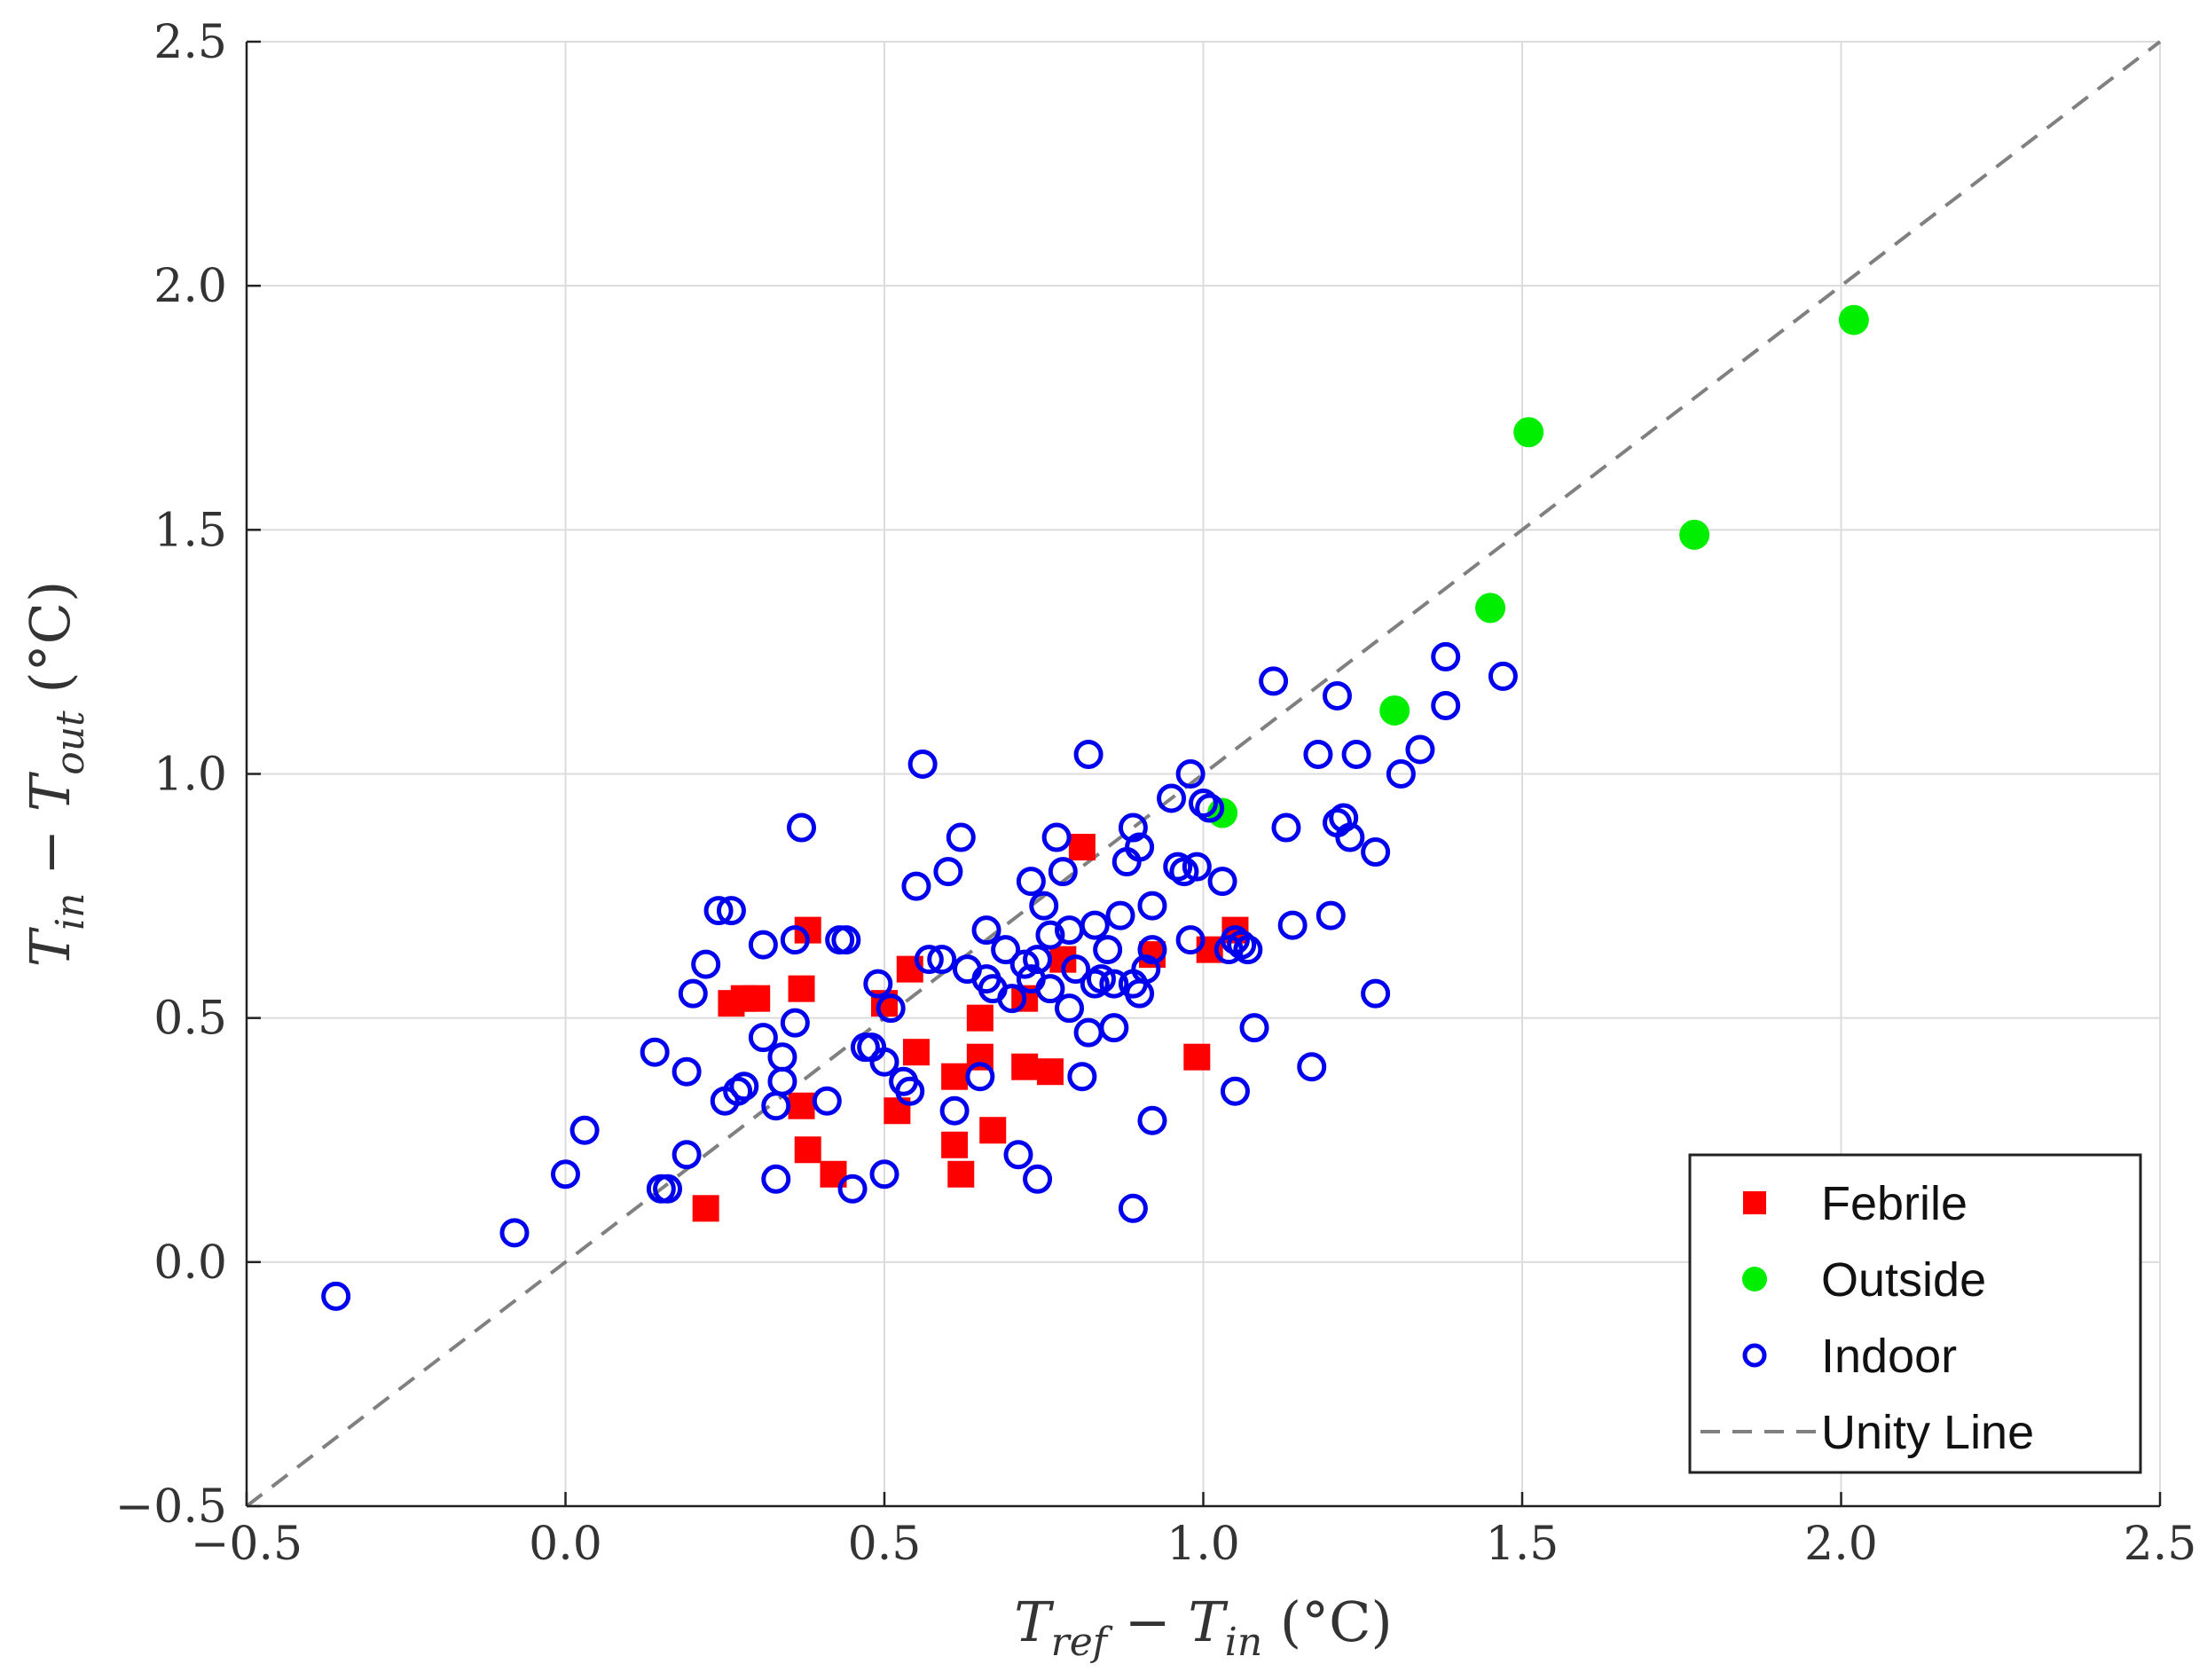 The width and height of the screenshot is (2207, 1680). What do you see at coordinates (1327, 1622) in the screenshot?
I see `x-axis-title-part-5: (°C)` at bounding box center [1327, 1622].